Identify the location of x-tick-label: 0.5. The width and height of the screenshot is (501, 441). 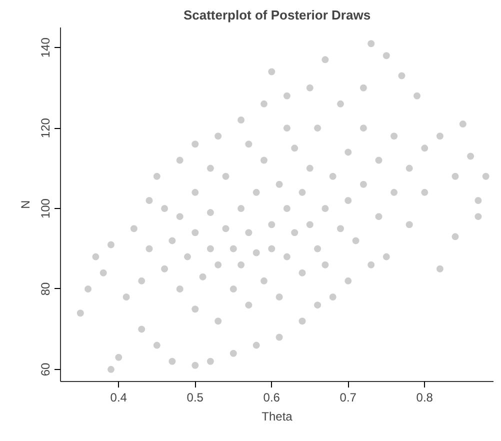
(195, 397).